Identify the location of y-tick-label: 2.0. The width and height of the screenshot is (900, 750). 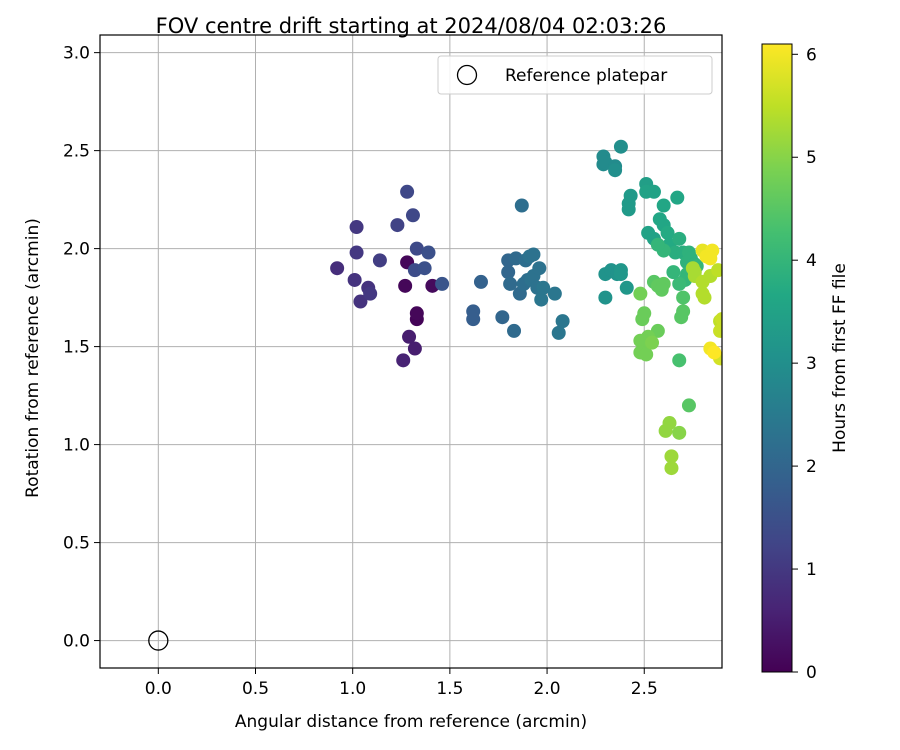
(76, 250).